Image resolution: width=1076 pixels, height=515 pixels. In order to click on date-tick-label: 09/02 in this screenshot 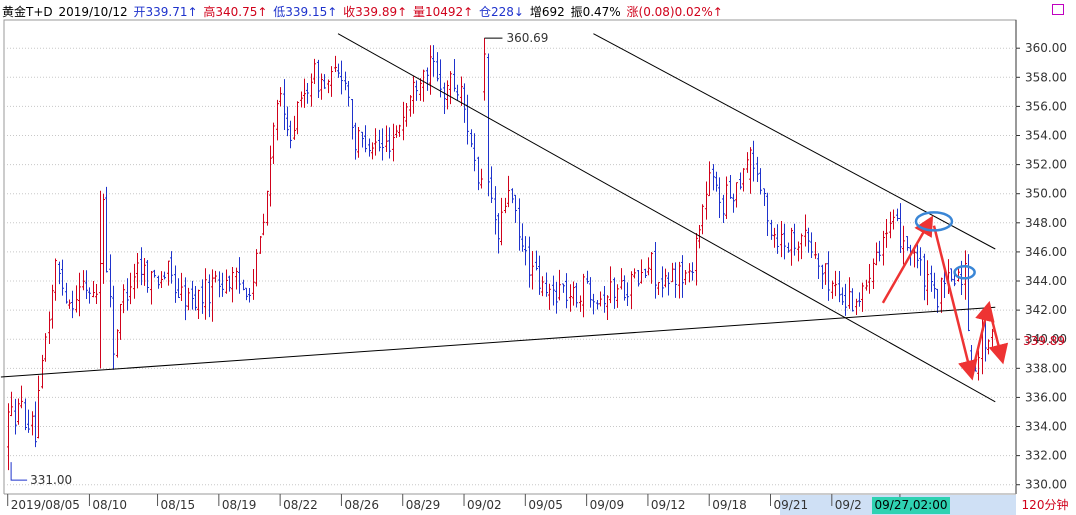, I will do `click(484, 505)`.